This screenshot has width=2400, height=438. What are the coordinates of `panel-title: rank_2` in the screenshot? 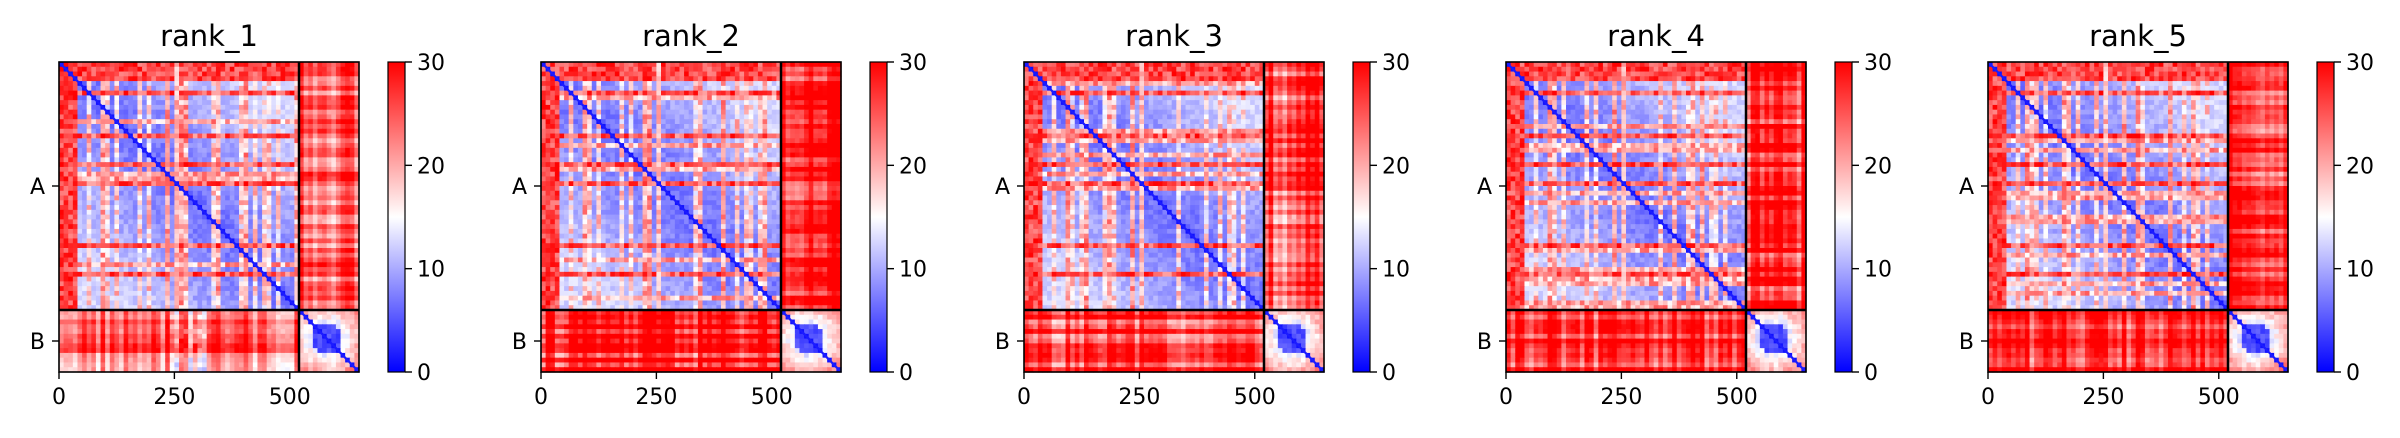 It's located at (691, 36).